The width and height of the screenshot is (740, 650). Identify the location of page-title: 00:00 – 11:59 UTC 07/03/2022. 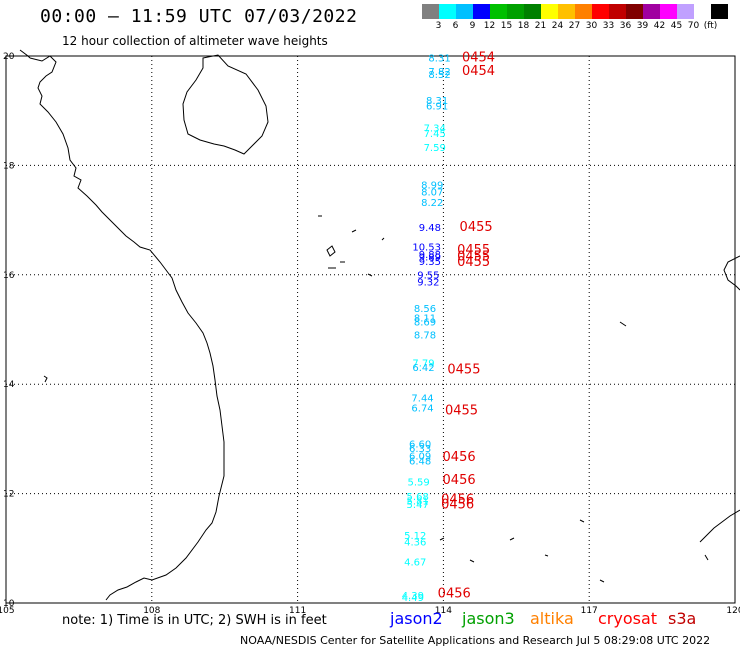
(199, 16).